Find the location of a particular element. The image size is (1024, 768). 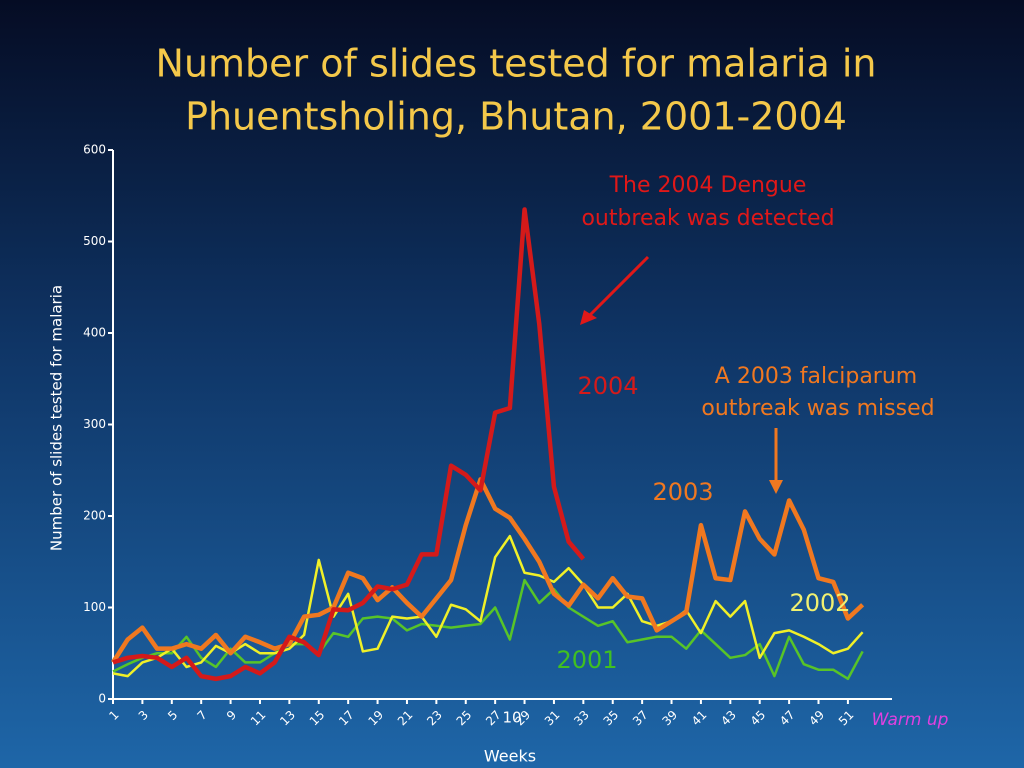

series-label: 2001 is located at coordinates (586, 660).